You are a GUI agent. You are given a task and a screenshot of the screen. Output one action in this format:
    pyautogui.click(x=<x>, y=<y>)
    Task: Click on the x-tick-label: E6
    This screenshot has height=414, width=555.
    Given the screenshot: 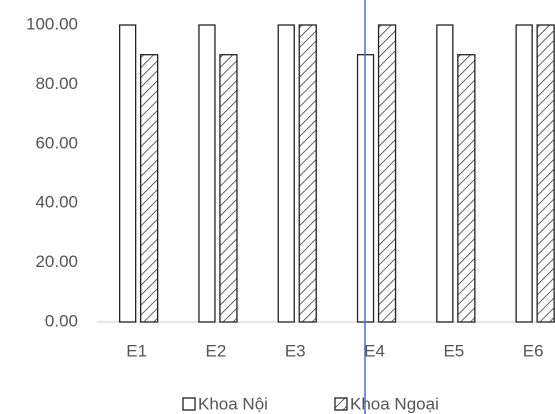 What is the action you would take?
    pyautogui.click(x=533, y=350)
    